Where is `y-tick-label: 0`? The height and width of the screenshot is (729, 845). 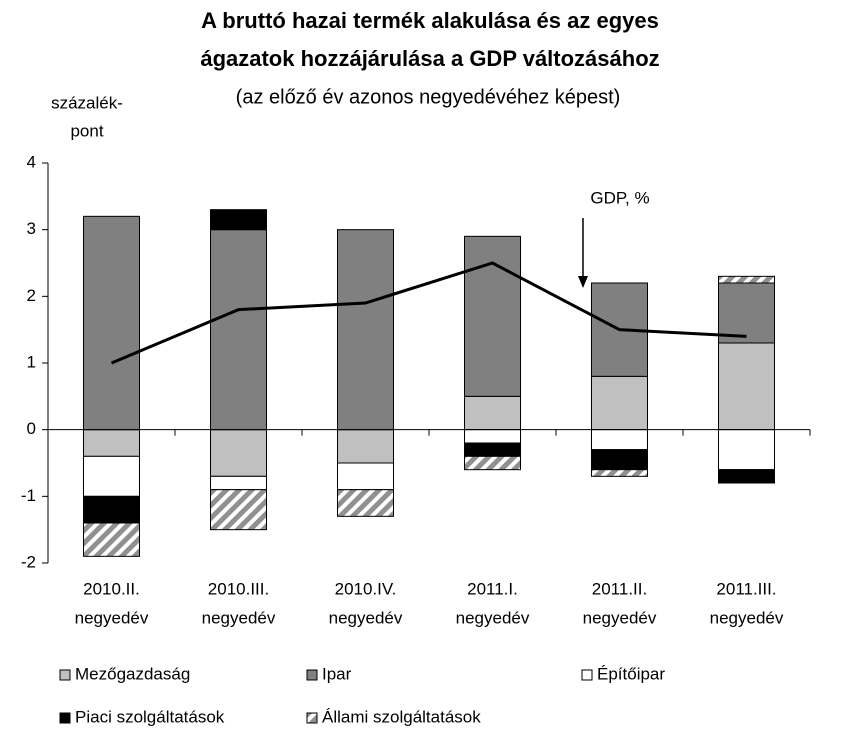 y-tick-label: 0 is located at coordinates (31, 428).